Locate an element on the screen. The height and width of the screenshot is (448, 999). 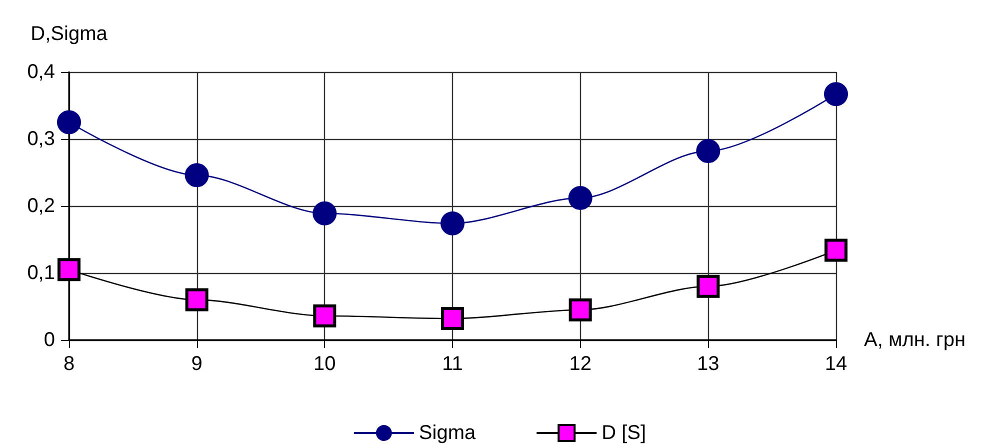
y-tick-label: 0,2 is located at coordinates (41, 206).